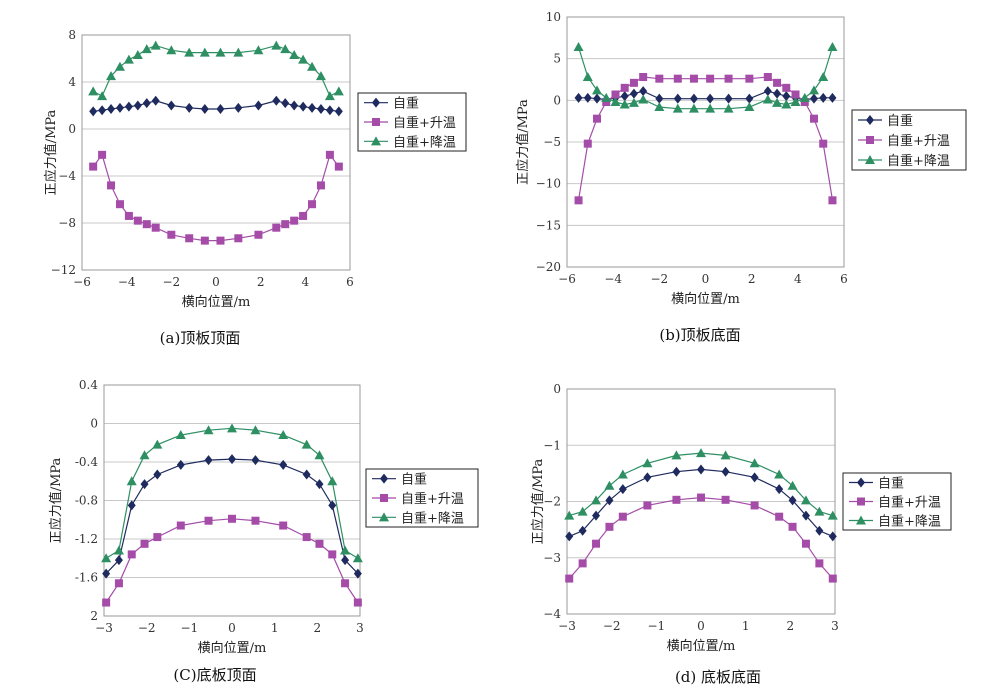  I want to click on x-tick-label: 0, so click(232, 628).